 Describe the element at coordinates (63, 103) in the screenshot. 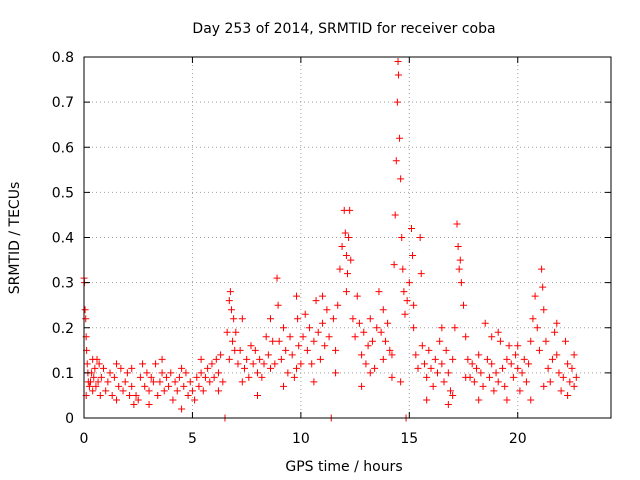

I see `y-tick-label: 0.7` at that location.